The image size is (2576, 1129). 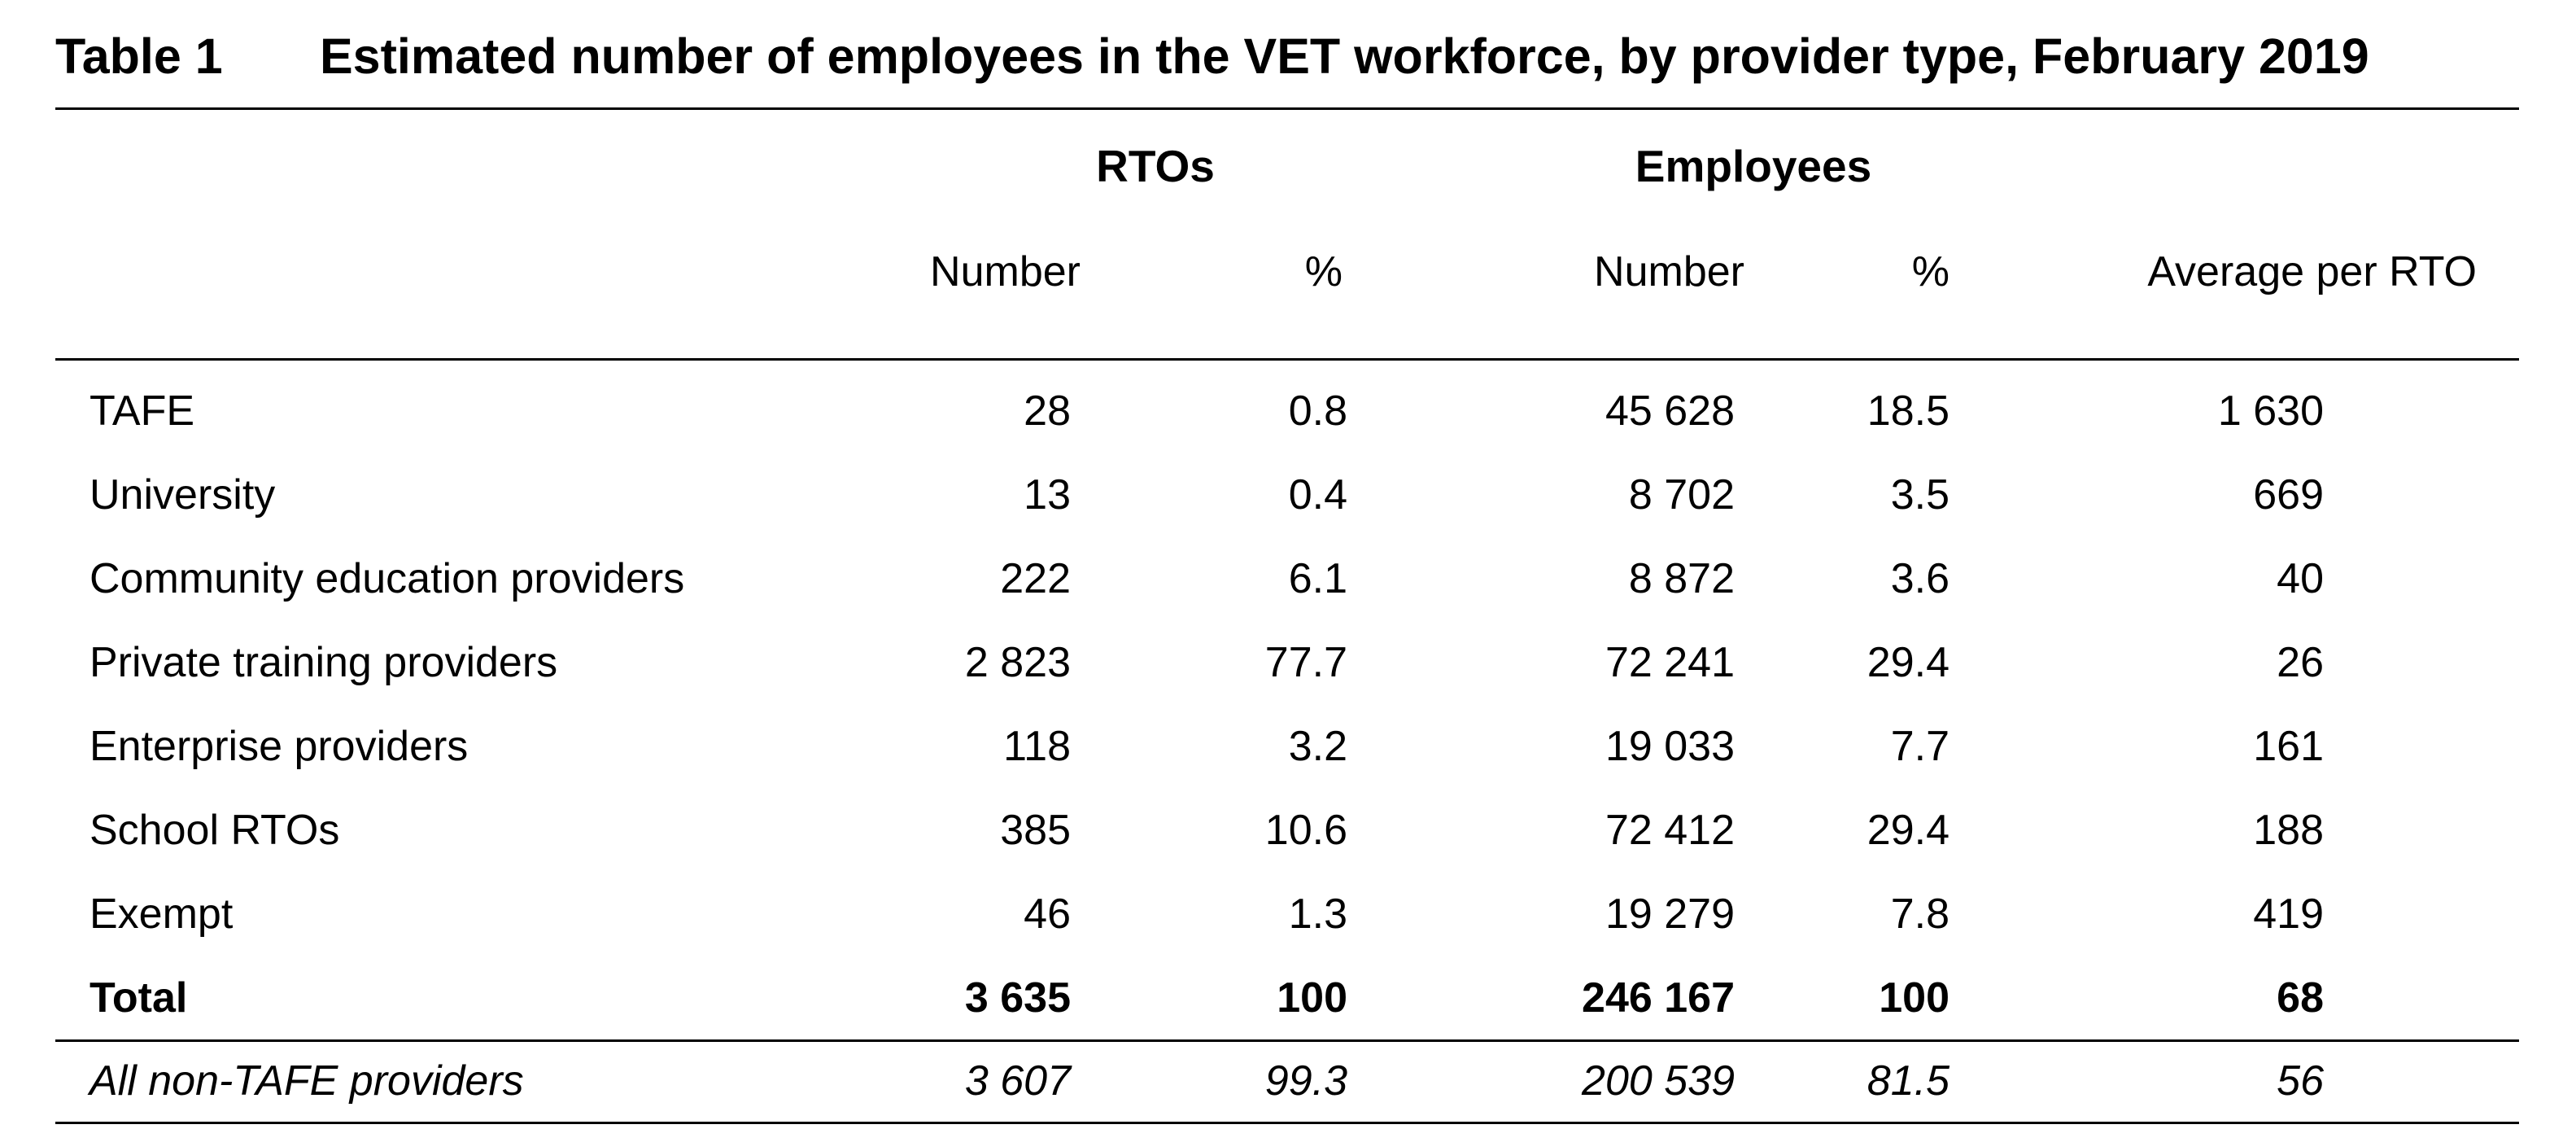 What do you see at coordinates (142, 411) in the screenshot?
I see `table-row-1-label: TAFE` at bounding box center [142, 411].